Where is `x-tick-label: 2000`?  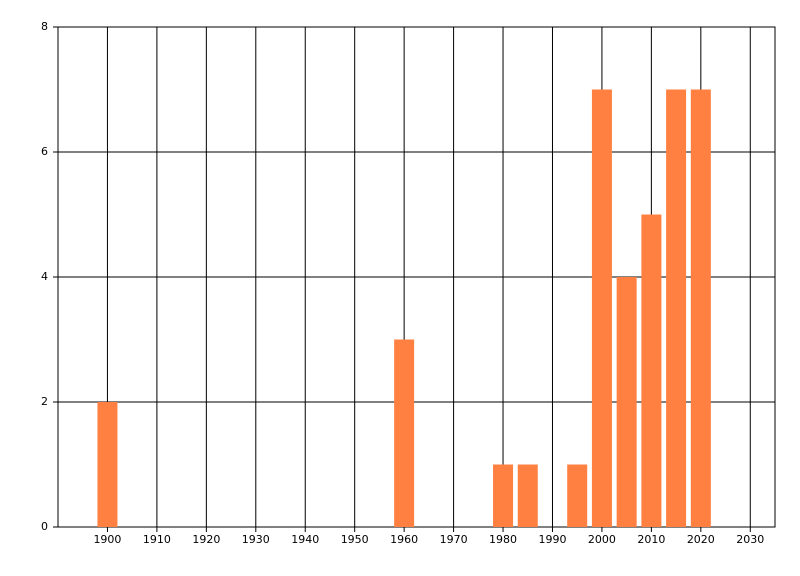
x-tick-label: 2000 is located at coordinates (602, 539).